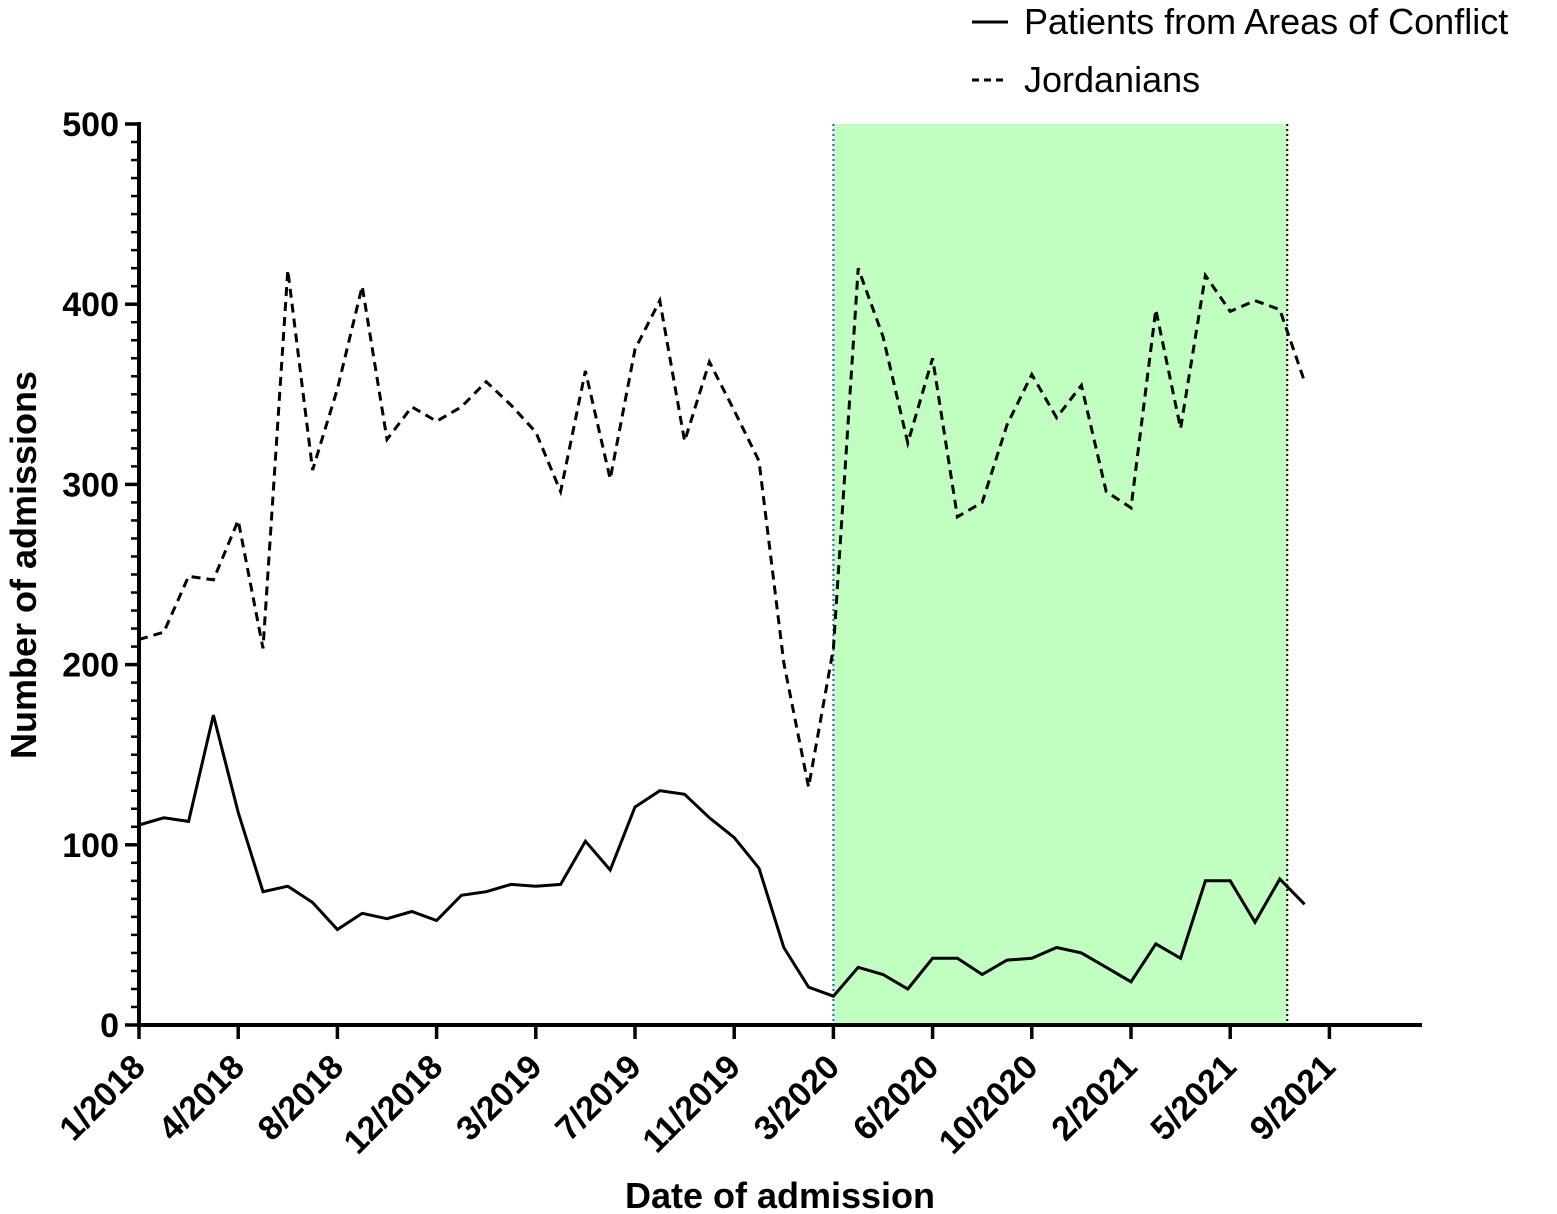  Describe the element at coordinates (797, 1098) in the screenshot. I see `x-tick-label: 3/2020` at that location.